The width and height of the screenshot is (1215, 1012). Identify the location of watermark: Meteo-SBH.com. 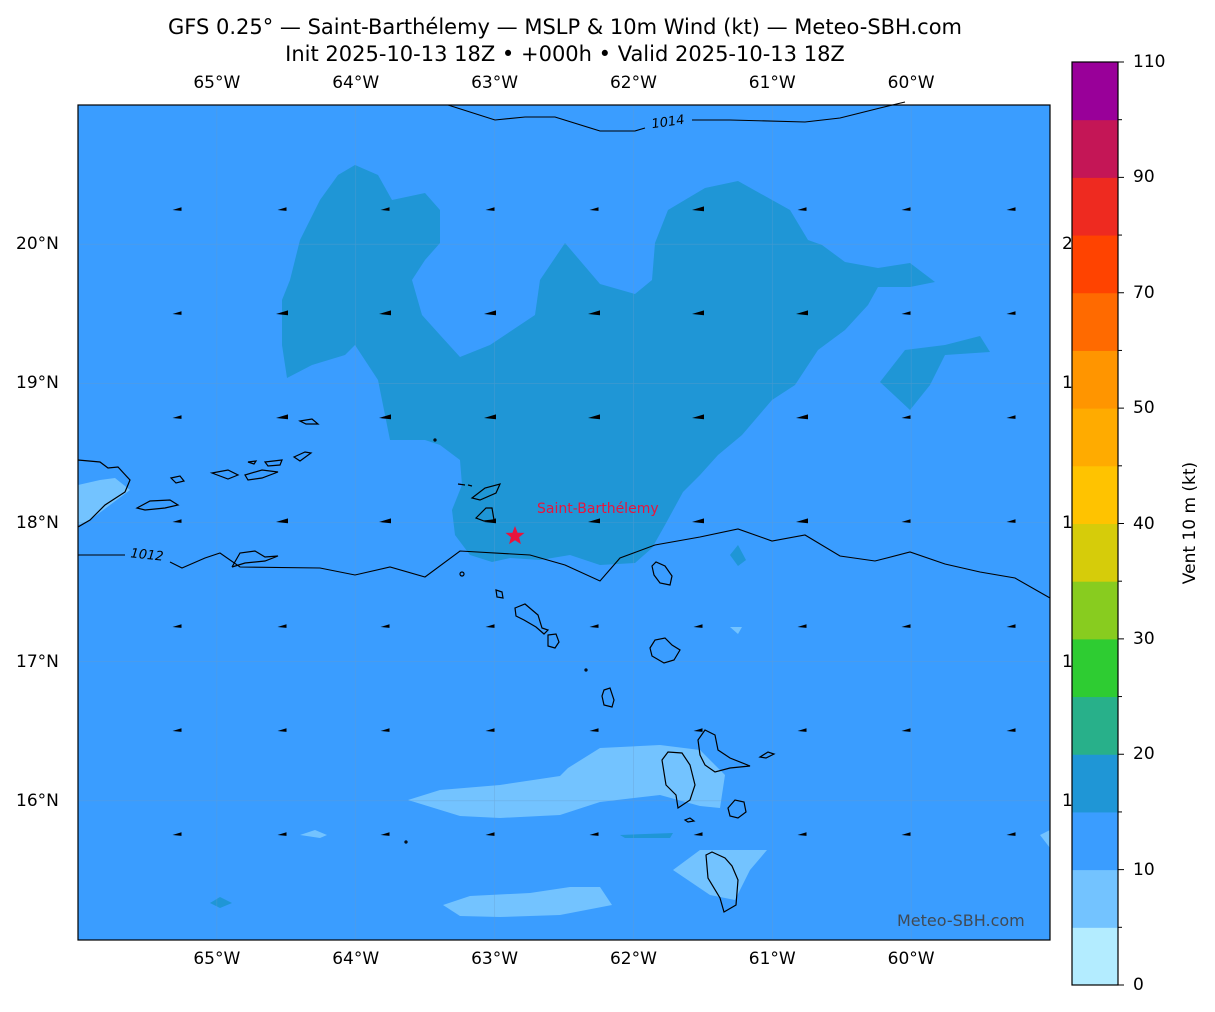
(961, 920).